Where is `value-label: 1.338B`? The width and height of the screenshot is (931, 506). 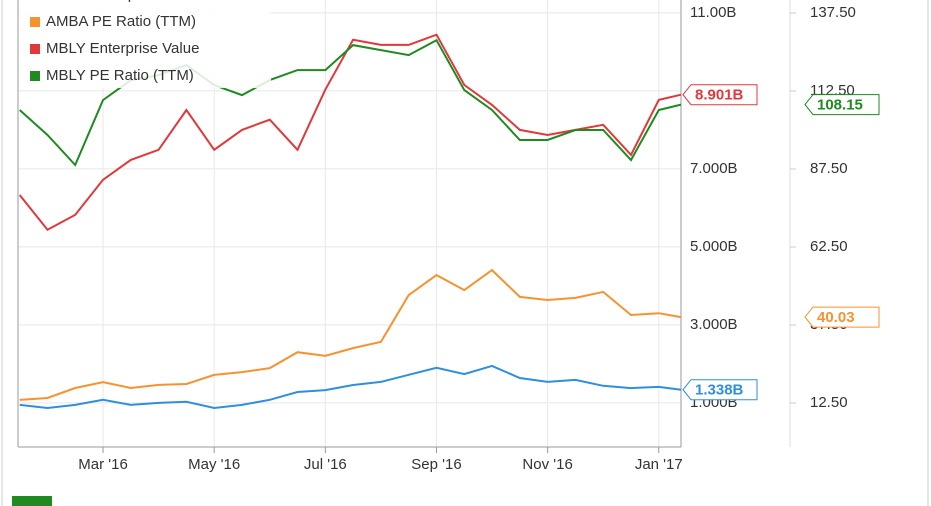
value-label: 1.338B is located at coordinates (719, 390).